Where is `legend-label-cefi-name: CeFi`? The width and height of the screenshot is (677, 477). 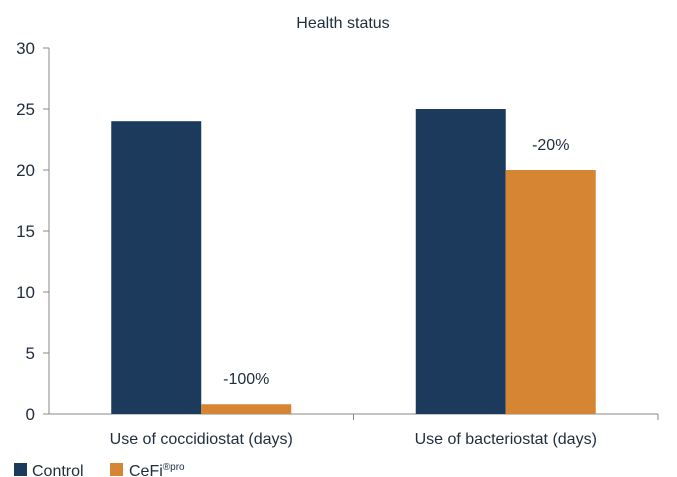
legend-label-cefi-name: CeFi is located at coordinates (146, 470).